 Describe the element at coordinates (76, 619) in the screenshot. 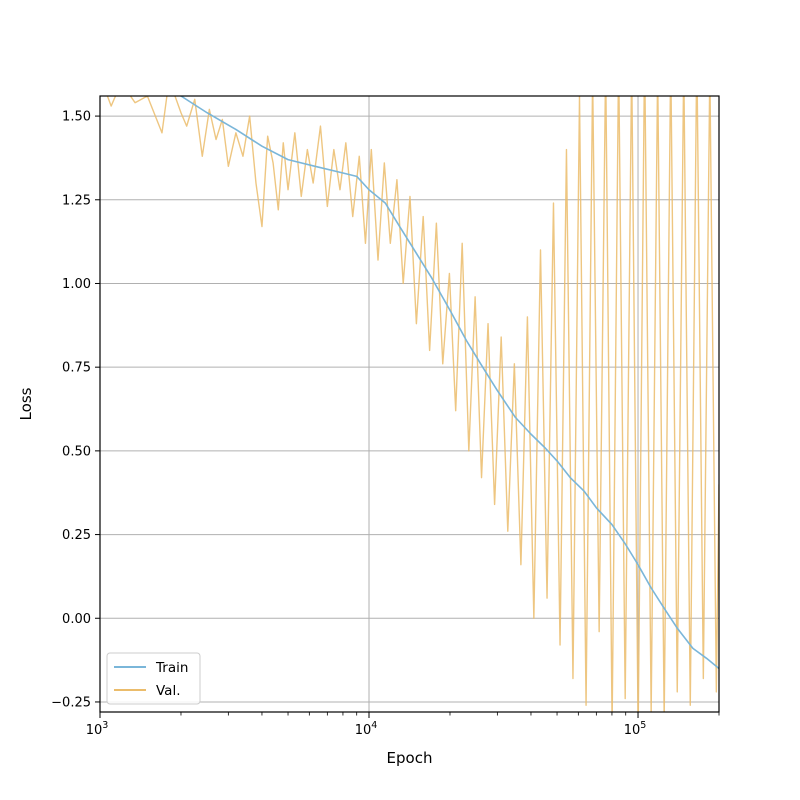

I see `y-tick-label: 0.00` at that location.